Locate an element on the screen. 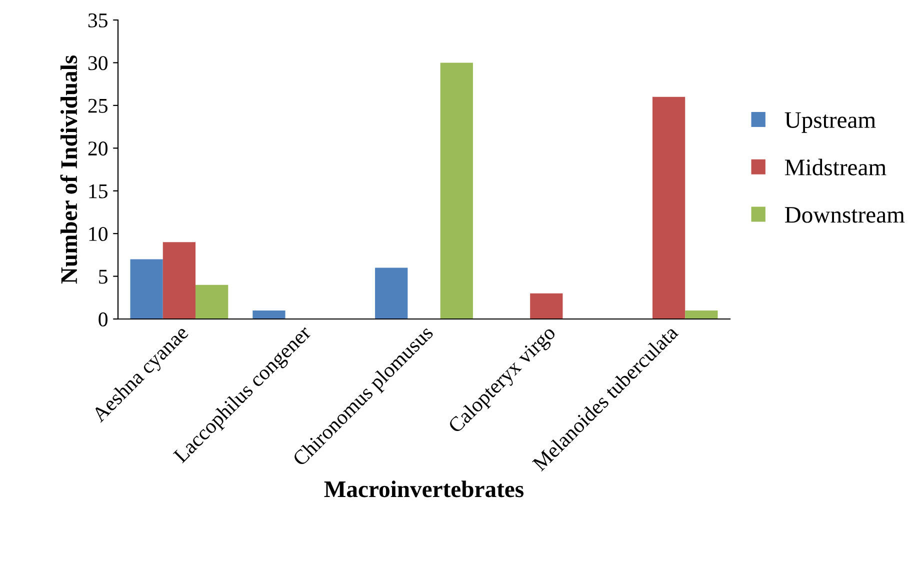 The height and width of the screenshot is (584, 909). y-tick-label: 0 is located at coordinates (103, 319).